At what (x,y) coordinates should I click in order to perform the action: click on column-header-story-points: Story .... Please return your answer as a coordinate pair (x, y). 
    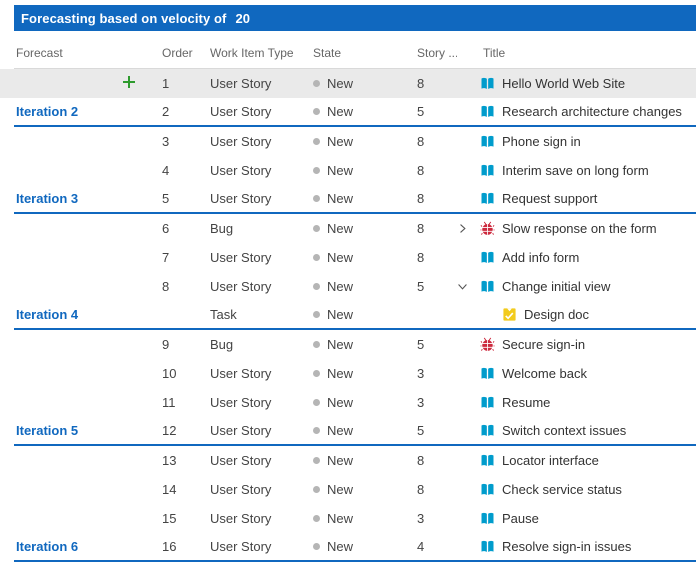
    Looking at the image, I should click on (437, 53).